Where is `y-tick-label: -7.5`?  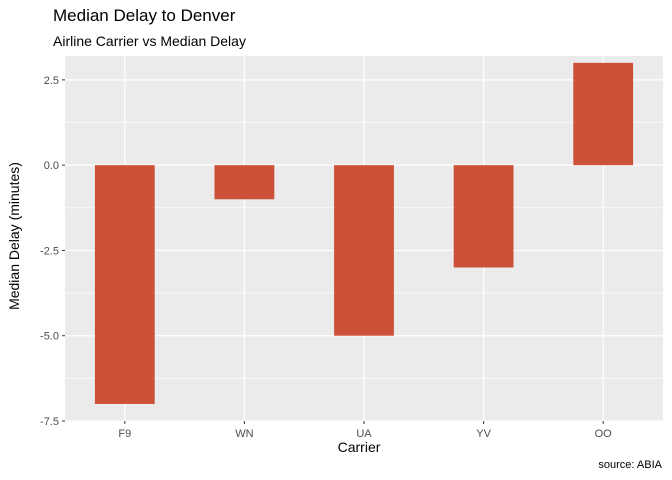 y-tick-label: -7.5 is located at coordinates (49, 422).